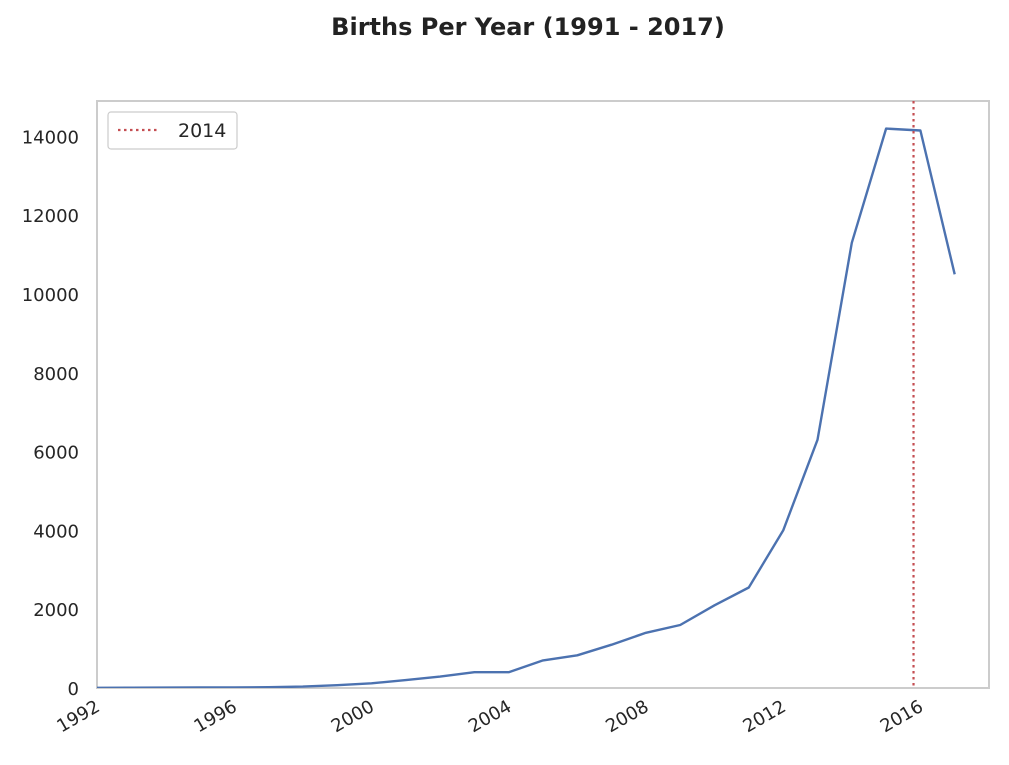 This screenshot has height=765, width=1009. I want to click on y-tick-label: 14000, so click(50, 137).